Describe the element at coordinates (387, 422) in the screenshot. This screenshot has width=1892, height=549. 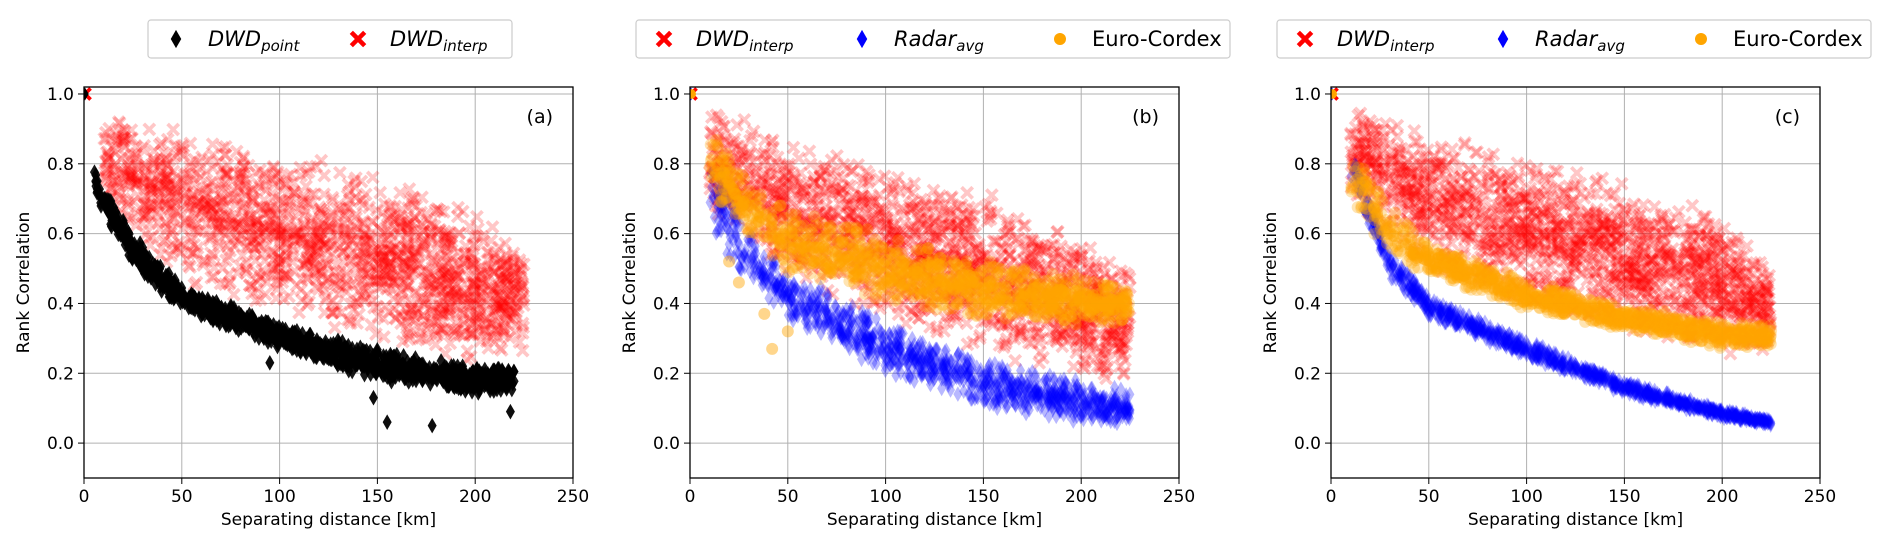
I see `data-point-outlier` at that location.